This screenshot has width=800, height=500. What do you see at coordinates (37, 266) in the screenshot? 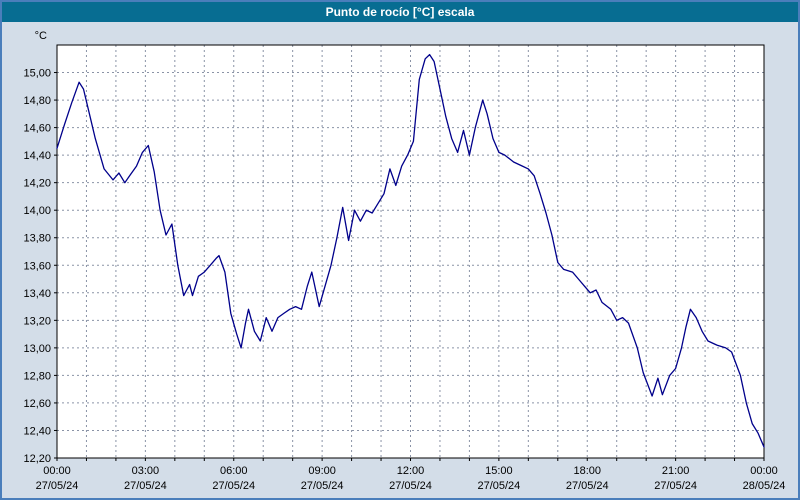
I see `y-tick-label: 13,60` at bounding box center [37, 266].